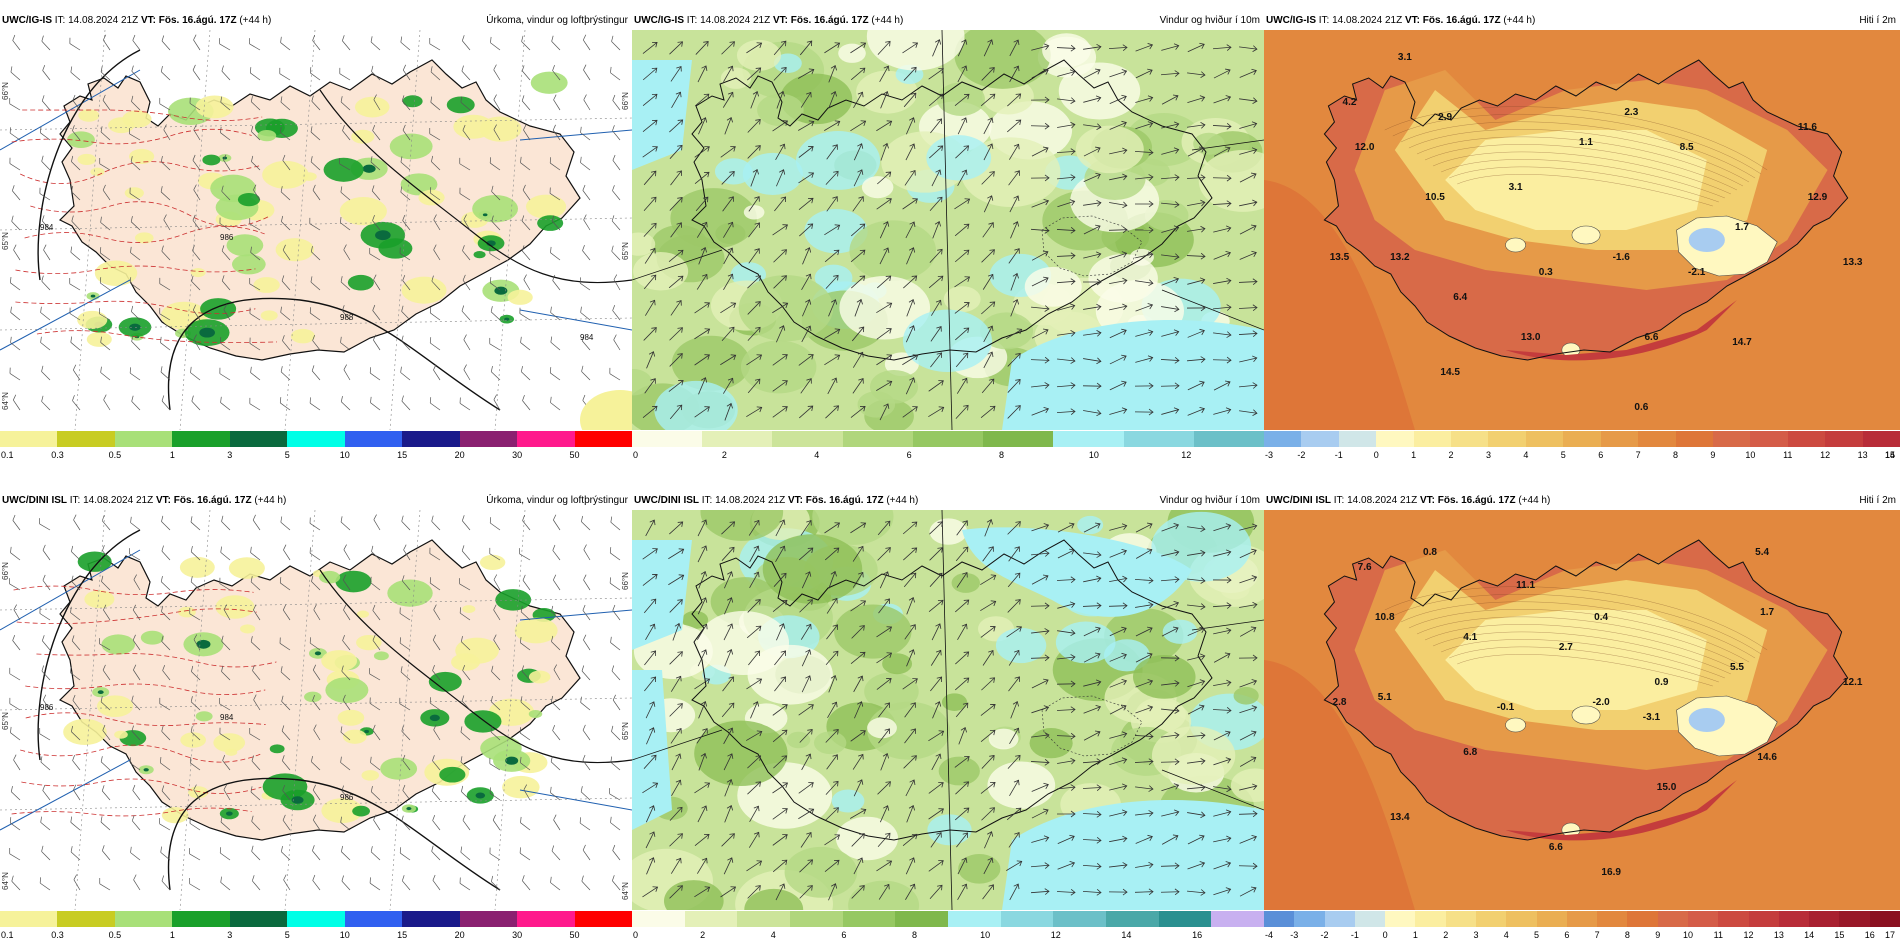 This screenshot has height=950, width=1900. Describe the element at coordinates (1658, 935) in the screenshot. I see `colorbar-label: 9` at that location.